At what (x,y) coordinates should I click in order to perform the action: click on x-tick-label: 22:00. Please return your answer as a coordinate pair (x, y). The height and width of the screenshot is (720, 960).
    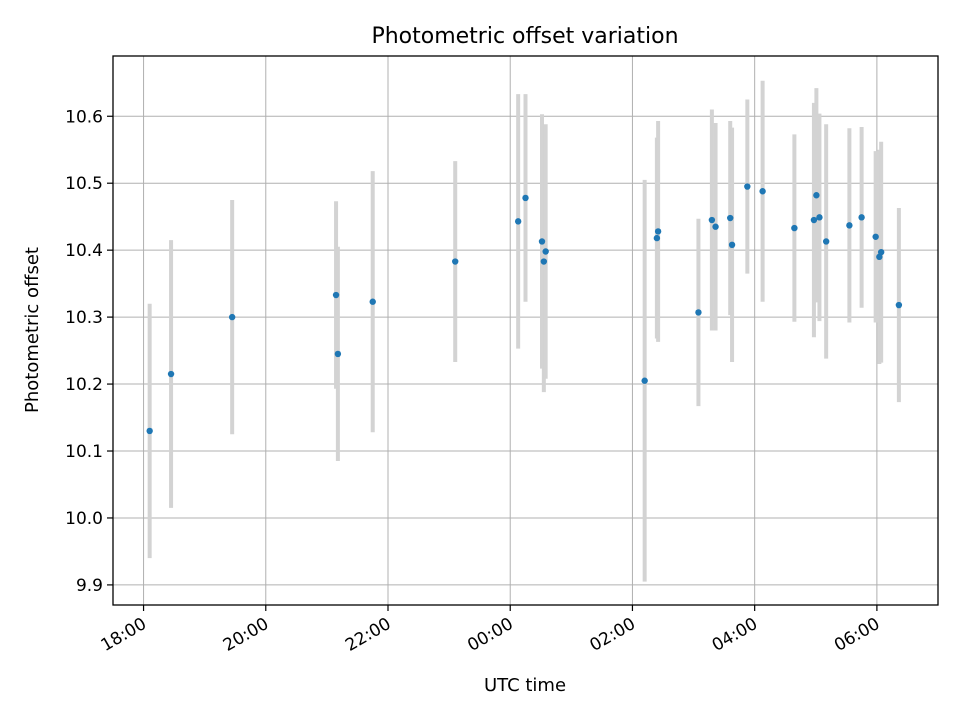
    Looking at the image, I should click on (368, 635).